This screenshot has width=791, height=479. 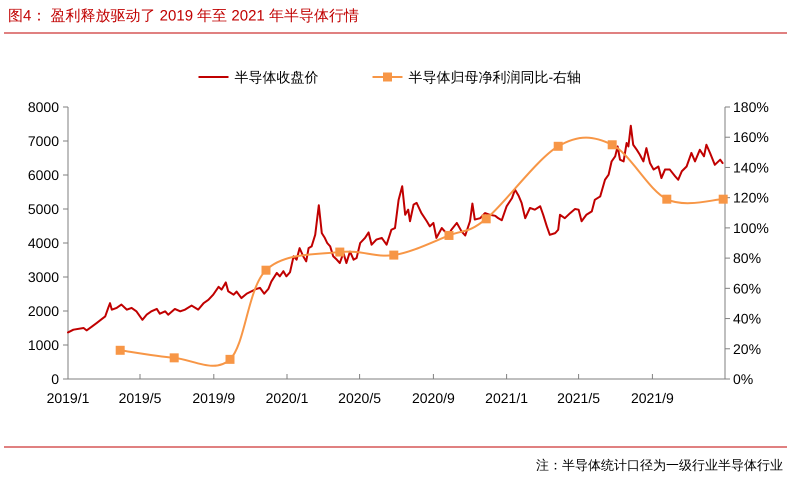 What do you see at coordinates (44, 311) in the screenshot?
I see `y-tick-label: 2000` at bounding box center [44, 311].